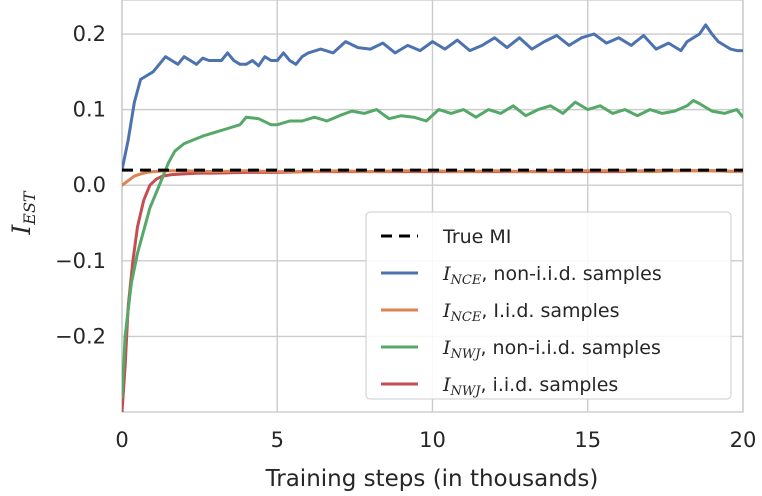 The height and width of the screenshot is (496, 762). Describe the element at coordinates (89, 110) in the screenshot. I see `y-tick-label: 0.1` at that location.